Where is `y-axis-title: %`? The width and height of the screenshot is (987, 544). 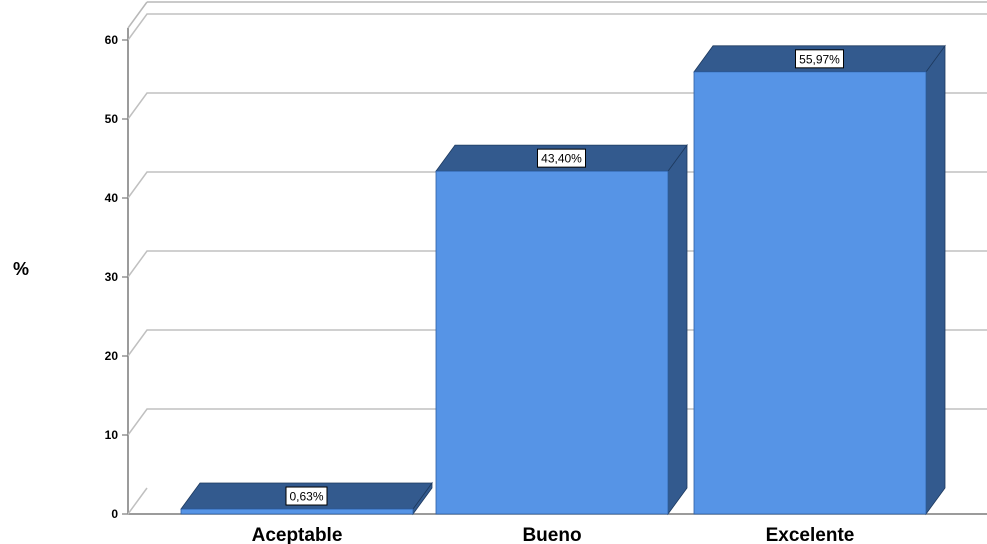
y-axis-title: % is located at coordinates (21, 269).